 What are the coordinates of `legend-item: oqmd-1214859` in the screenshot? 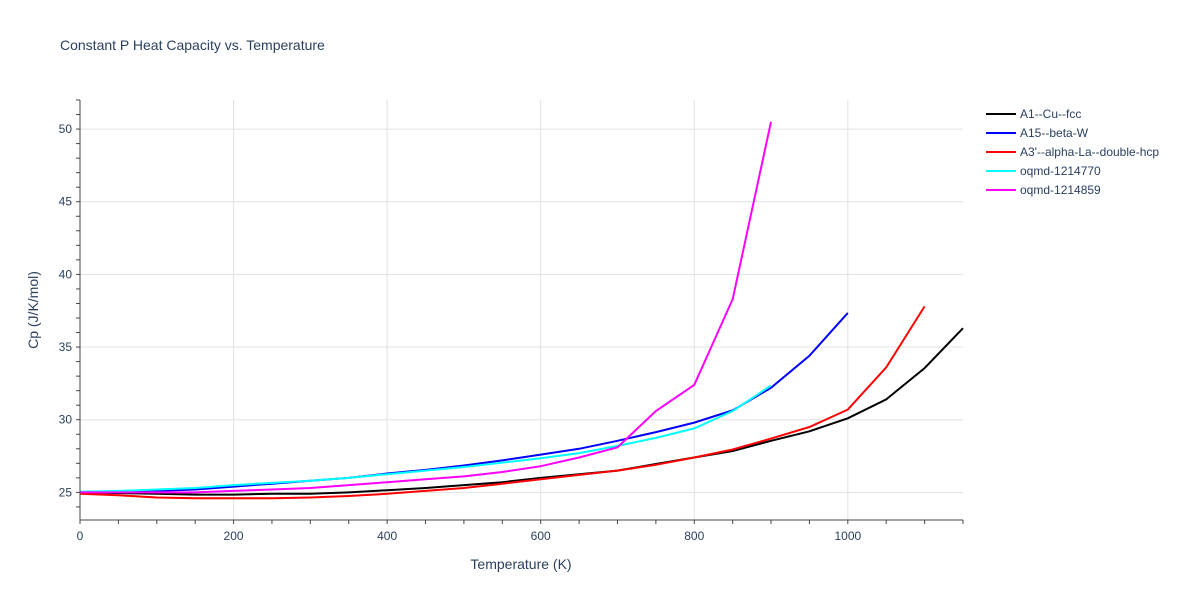 It's located at (1043, 190).